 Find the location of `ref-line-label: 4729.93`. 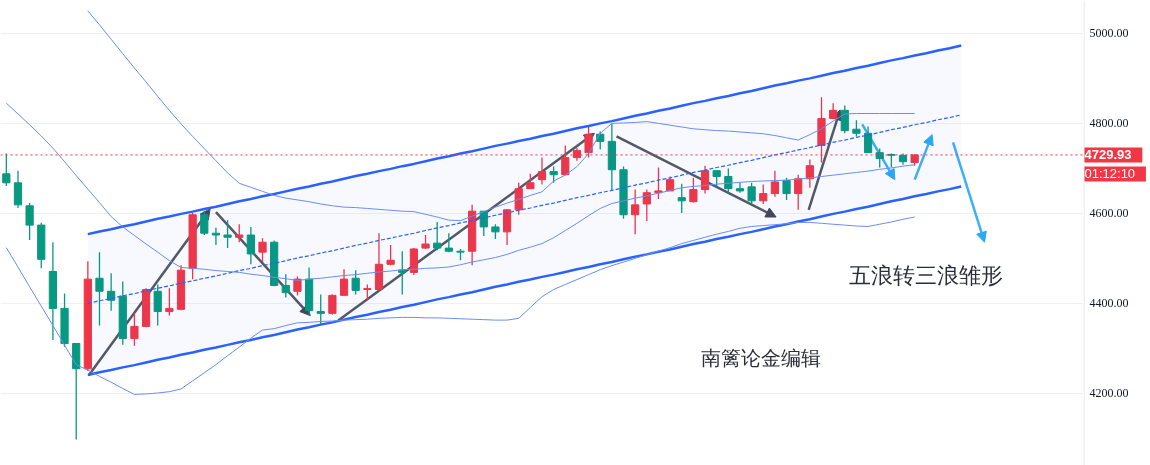

ref-line-label: 4729.93 is located at coordinates (1108, 155).